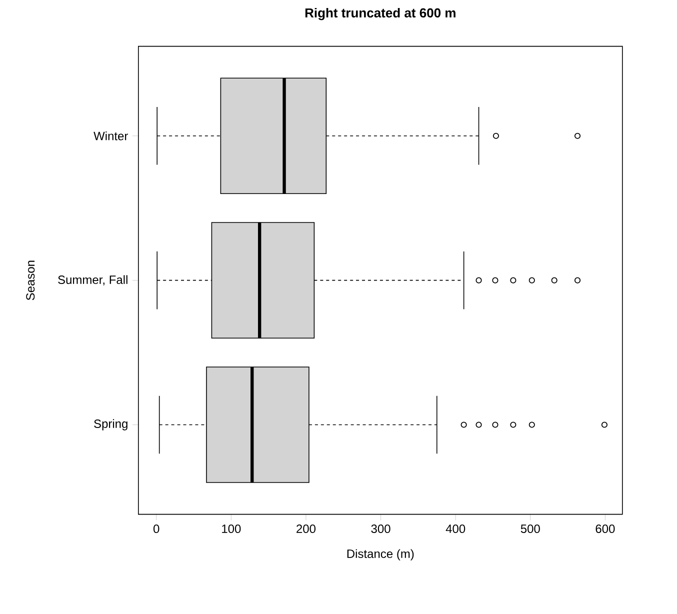  I want to click on y-axis-title: Season, so click(30, 280).